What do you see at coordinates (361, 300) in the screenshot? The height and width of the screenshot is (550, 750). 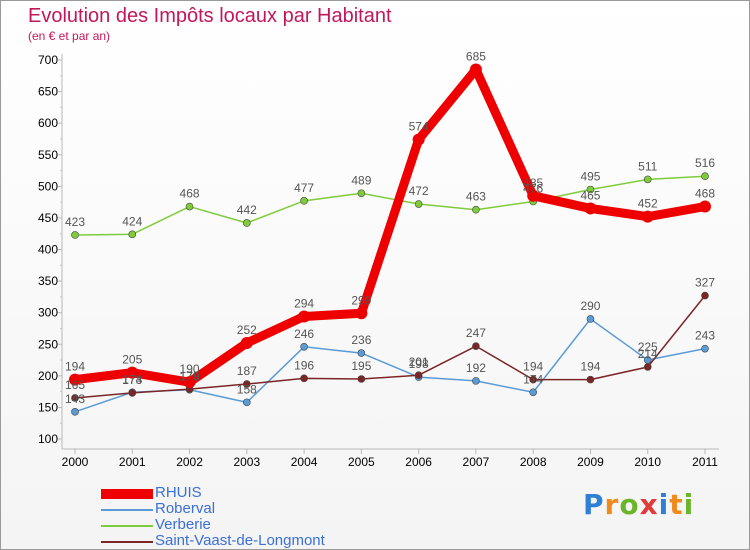 I see `data-label: 299` at bounding box center [361, 300].